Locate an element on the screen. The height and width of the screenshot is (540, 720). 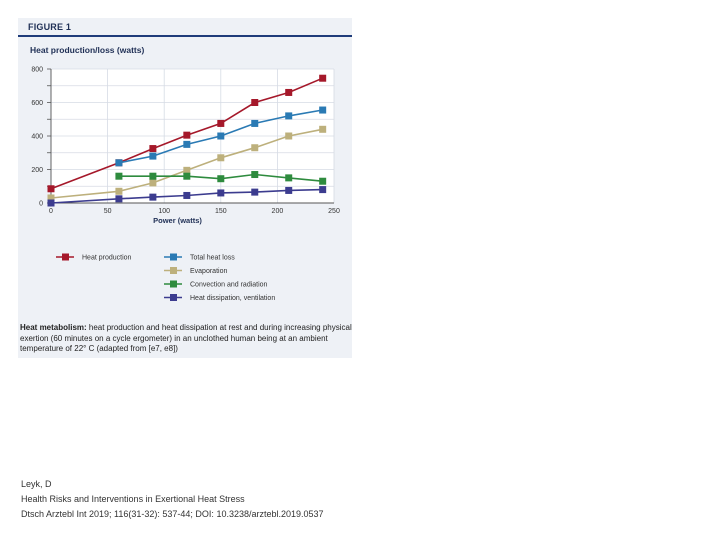
header-rule is located at coordinates (185, 36).